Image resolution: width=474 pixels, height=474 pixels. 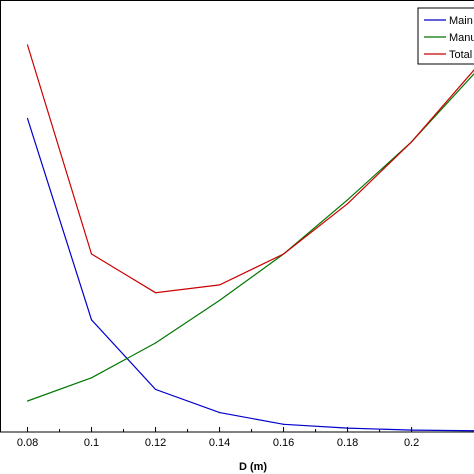 I want to click on legend-label: Total, so click(x=460, y=55).